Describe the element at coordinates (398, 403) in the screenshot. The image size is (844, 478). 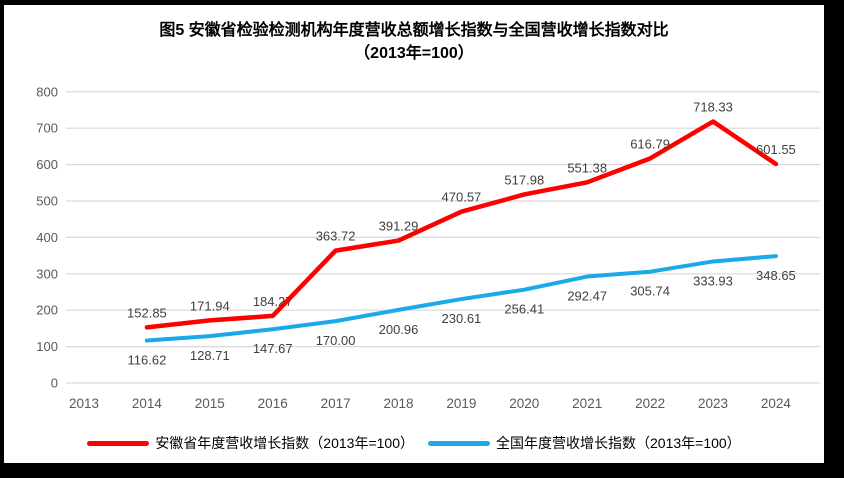
I see `x-axis-tick-label: 2018` at that location.